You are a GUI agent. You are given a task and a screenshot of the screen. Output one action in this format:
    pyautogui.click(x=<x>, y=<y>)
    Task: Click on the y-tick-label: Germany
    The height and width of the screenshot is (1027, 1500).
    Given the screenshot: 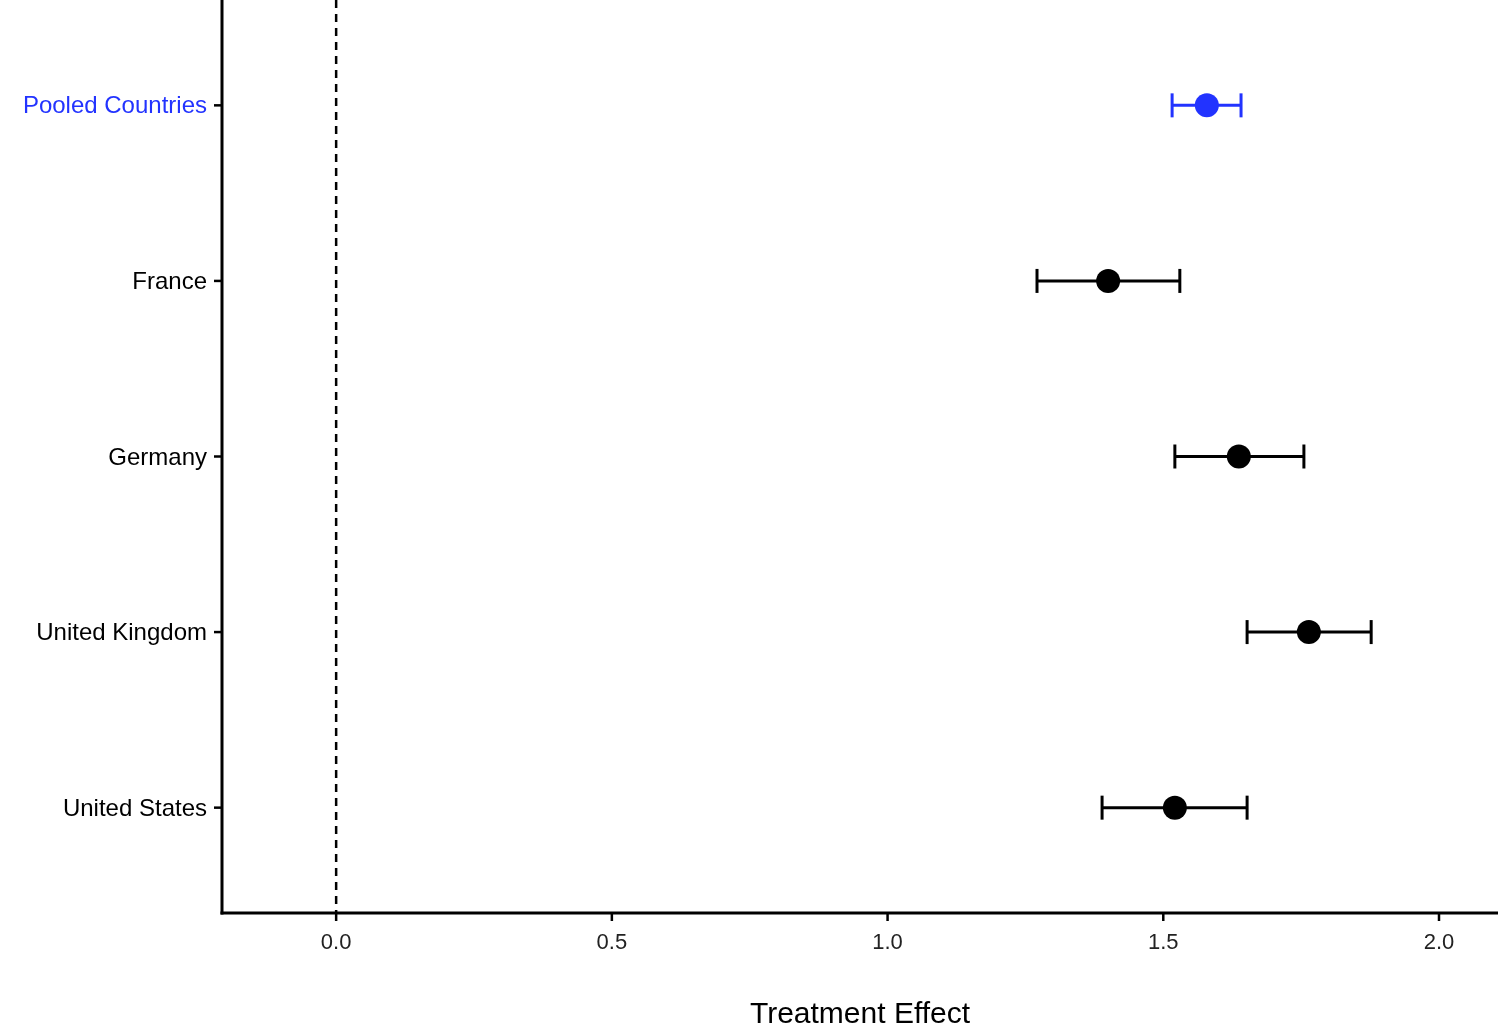 What is the action you would take?
    pyautogui.click(x=157, y=456)
    